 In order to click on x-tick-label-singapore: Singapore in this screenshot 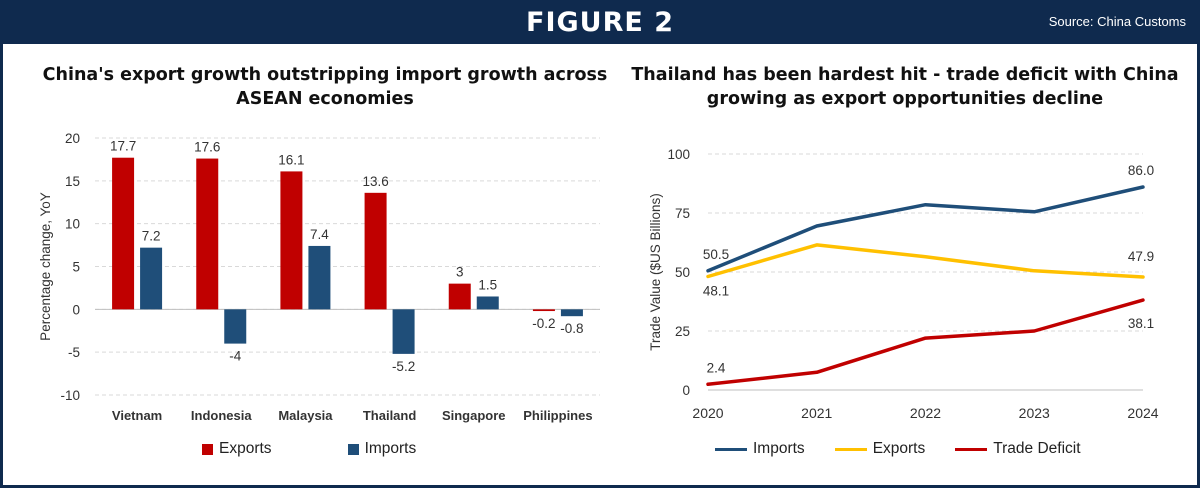, I will do `click(474, 415)`.